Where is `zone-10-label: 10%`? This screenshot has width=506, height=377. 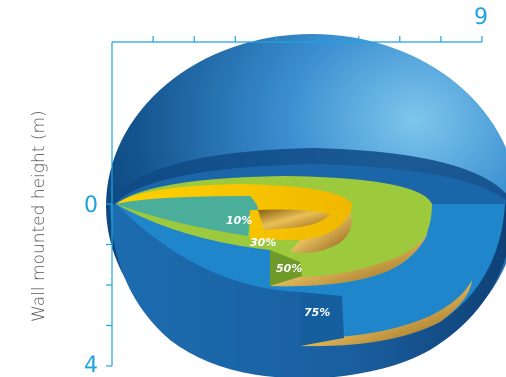
zone-10-label: 10% is located at coordinates (239, 220).